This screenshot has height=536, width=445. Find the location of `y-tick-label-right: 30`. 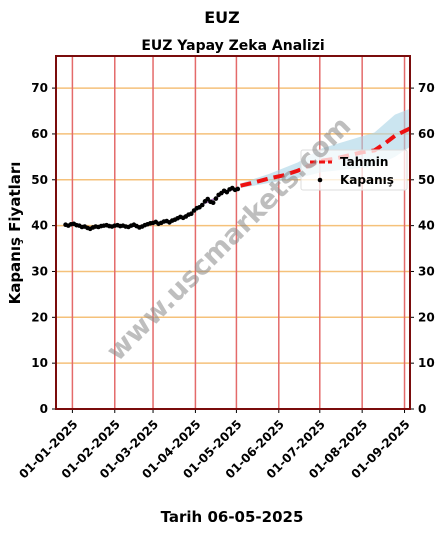

y-tick-label-right: 30 is located at coordinates (426, 271).